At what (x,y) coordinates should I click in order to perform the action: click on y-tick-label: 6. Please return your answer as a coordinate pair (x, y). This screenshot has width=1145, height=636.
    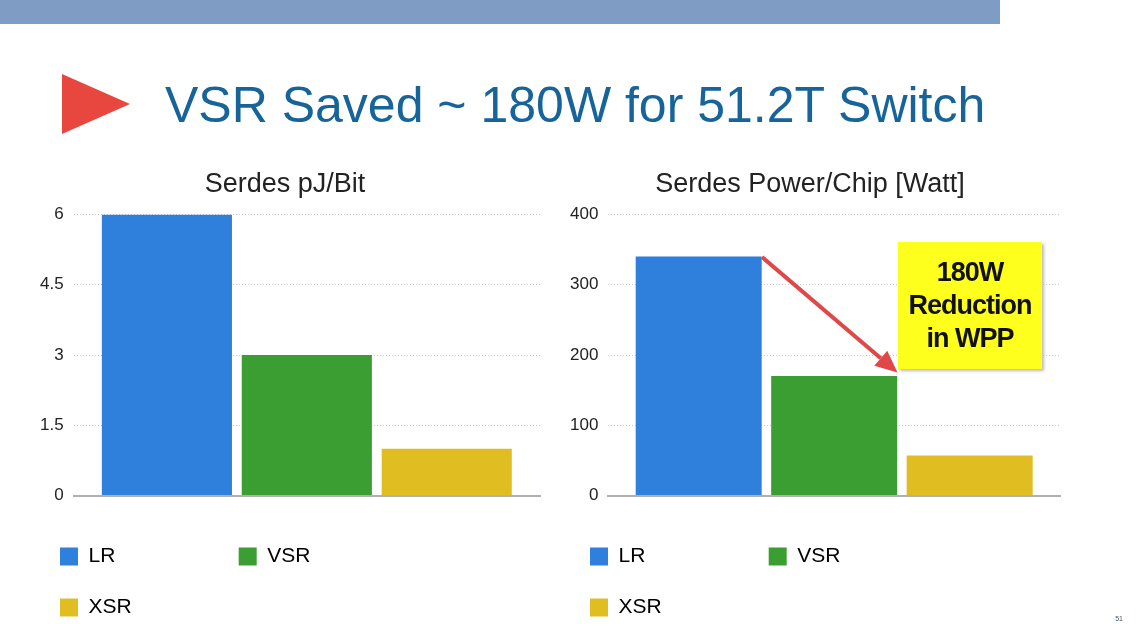
    Looking at the image, I should click on (59, 214).